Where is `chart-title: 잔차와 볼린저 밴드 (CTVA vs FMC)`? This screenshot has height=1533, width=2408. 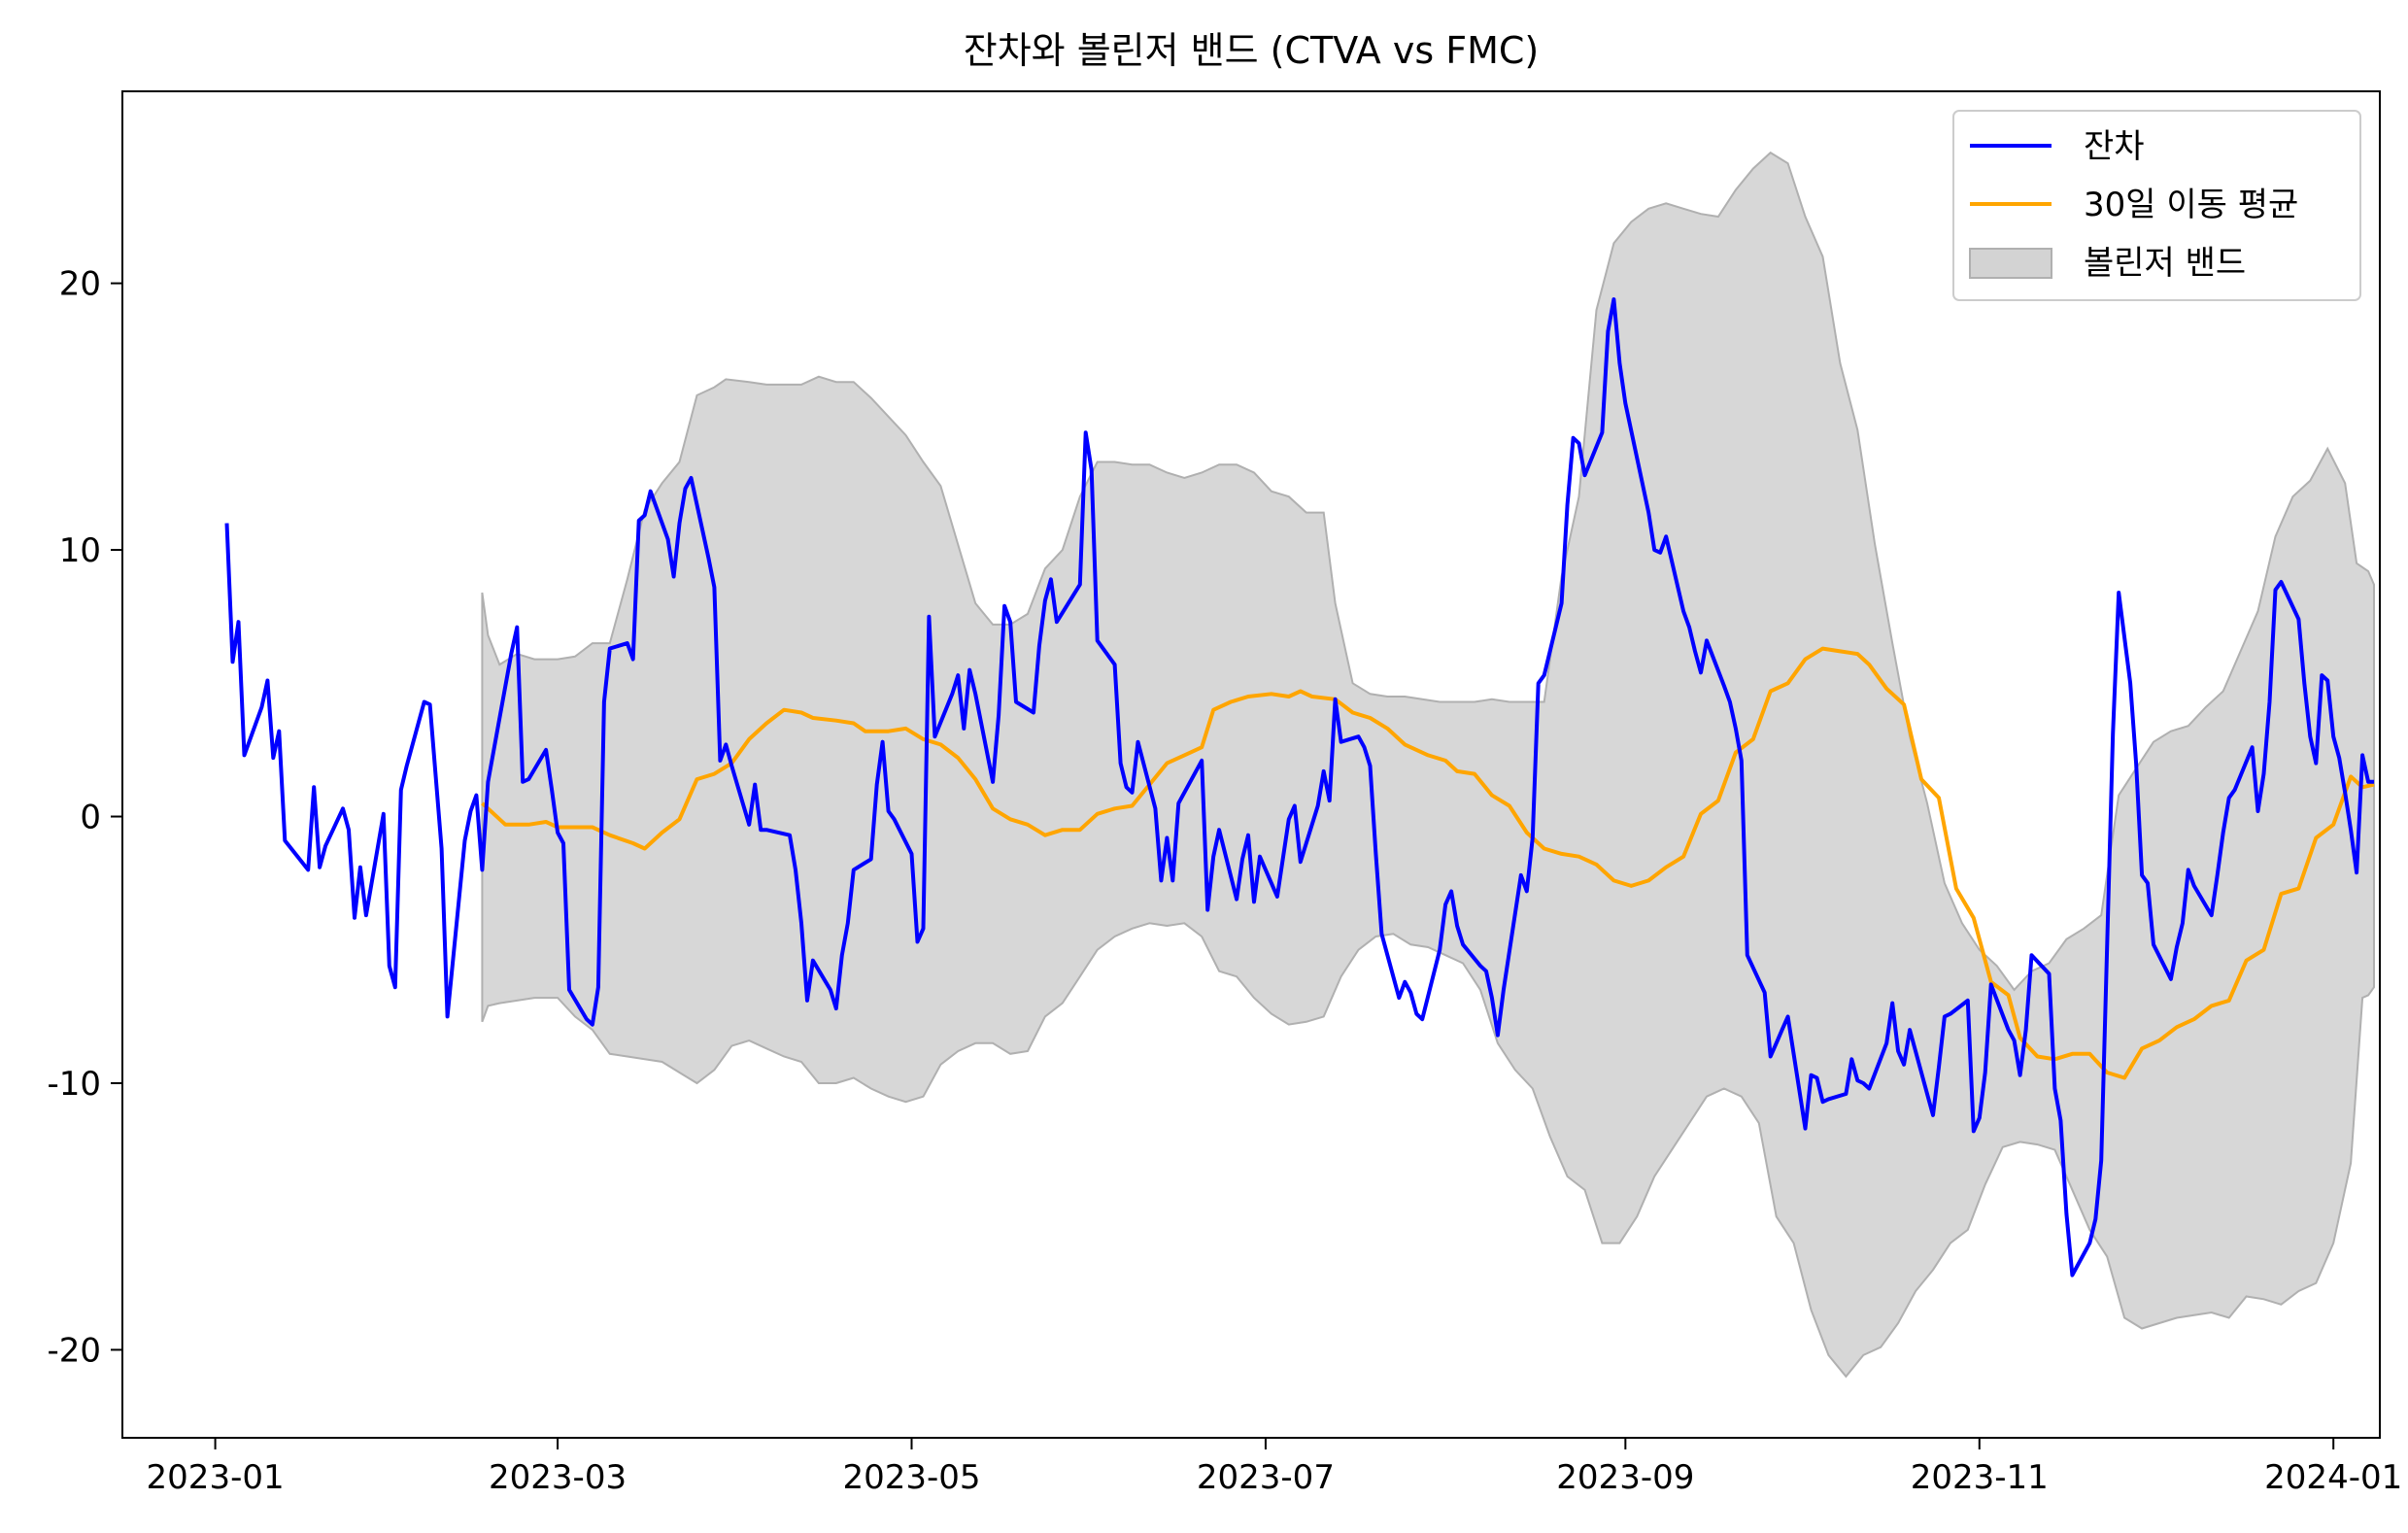 chart-title: 잔차와 볼린저 밴드 (CTVA vs FMC) is located at coordinates (1252, 50).